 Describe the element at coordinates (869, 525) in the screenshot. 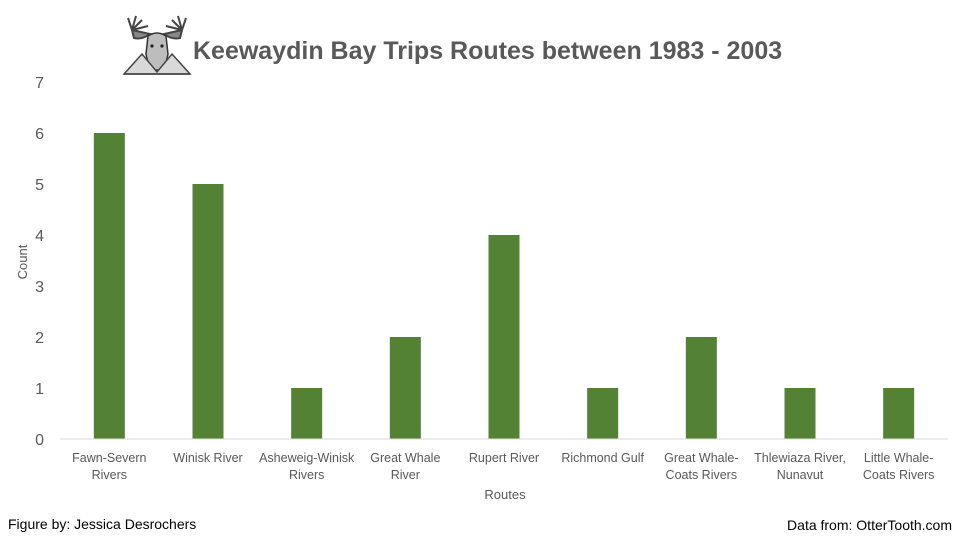

I see `data-source: Data from: OtterTooth.com` at that location.